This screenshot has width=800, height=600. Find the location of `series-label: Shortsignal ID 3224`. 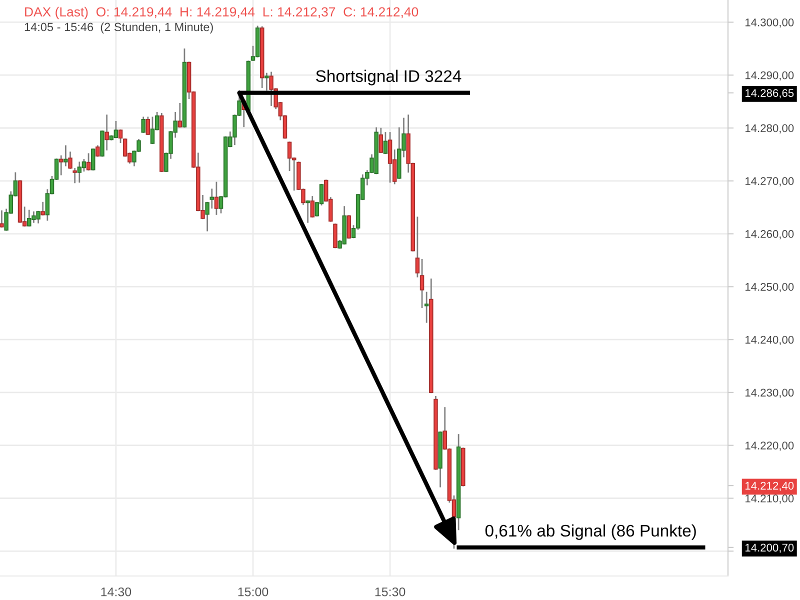

series-label: Shortsignal ID 3224 is located at coordinates (389, 78).